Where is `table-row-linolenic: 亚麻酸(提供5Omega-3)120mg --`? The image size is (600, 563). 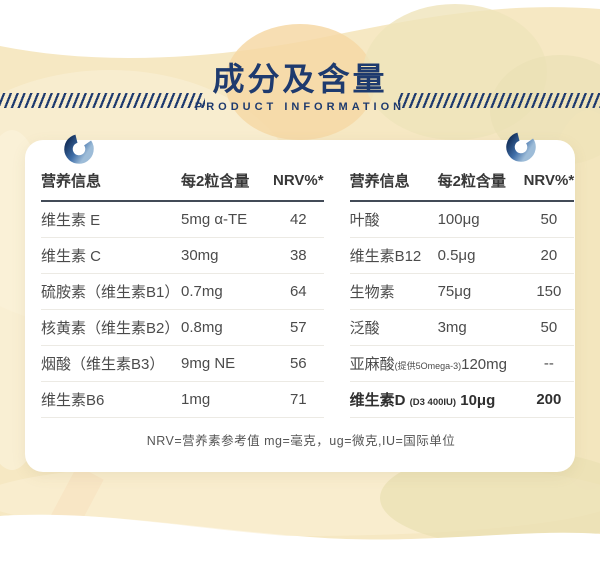 table-row-linolenic: 亚麻酸(提供5Omega-3)120mg -- is located at coordinates (462, 364).